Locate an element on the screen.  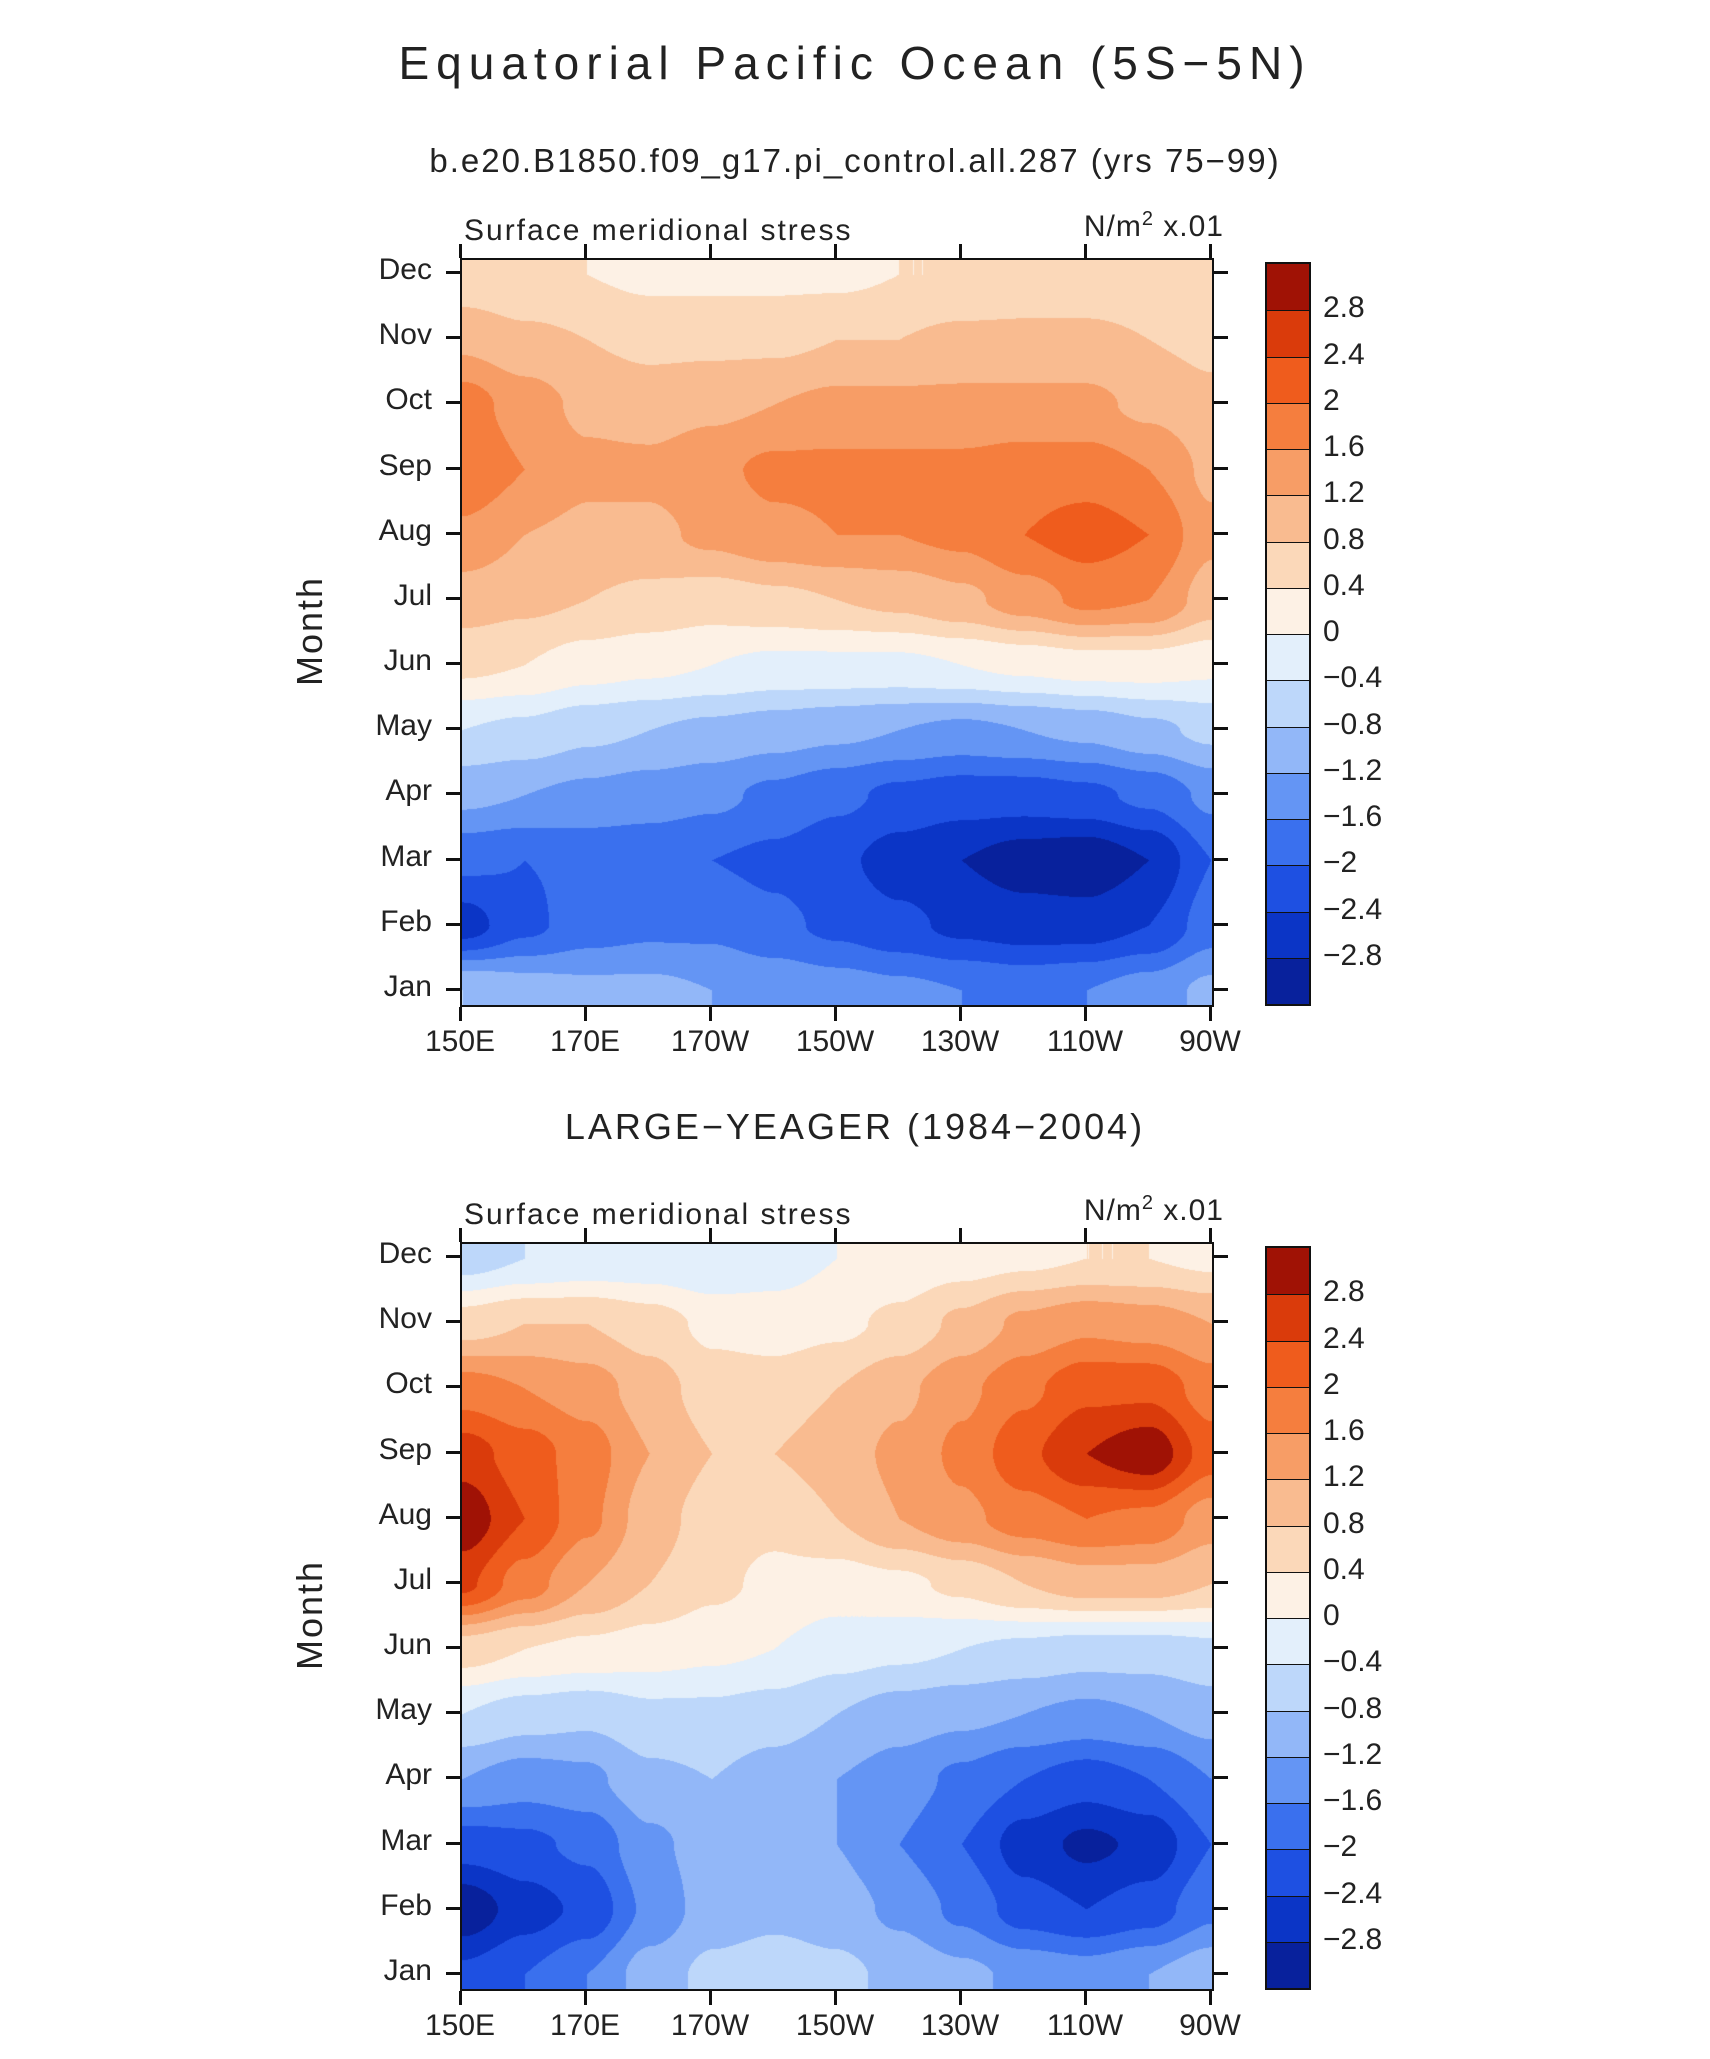
lon-tick-label: 170E is located at coordinates (585, 1041).